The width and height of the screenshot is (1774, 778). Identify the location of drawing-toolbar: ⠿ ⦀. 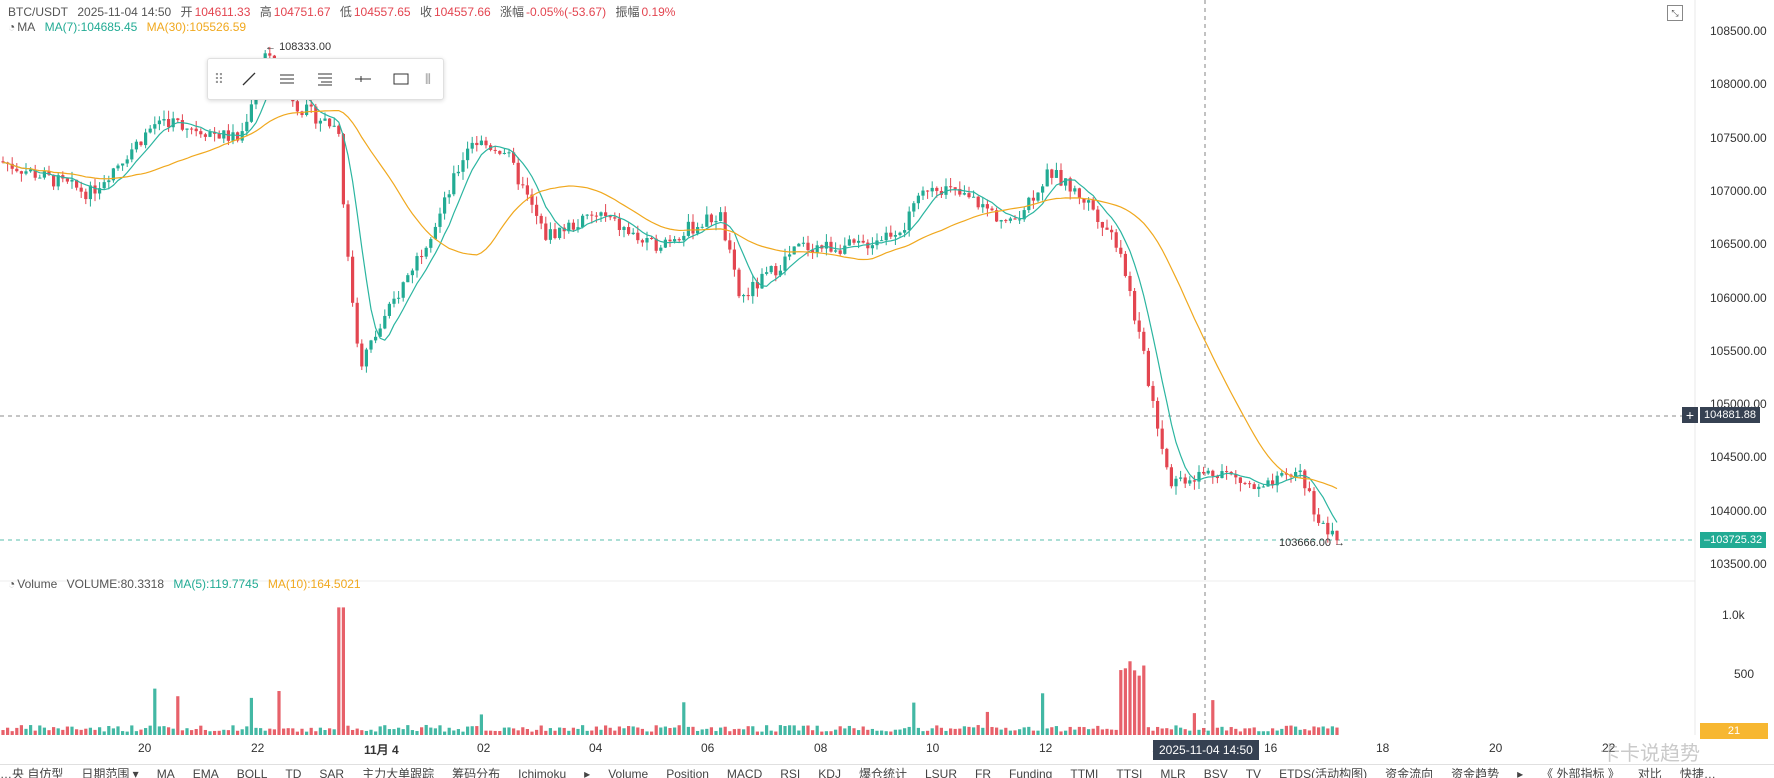
(325, 79).